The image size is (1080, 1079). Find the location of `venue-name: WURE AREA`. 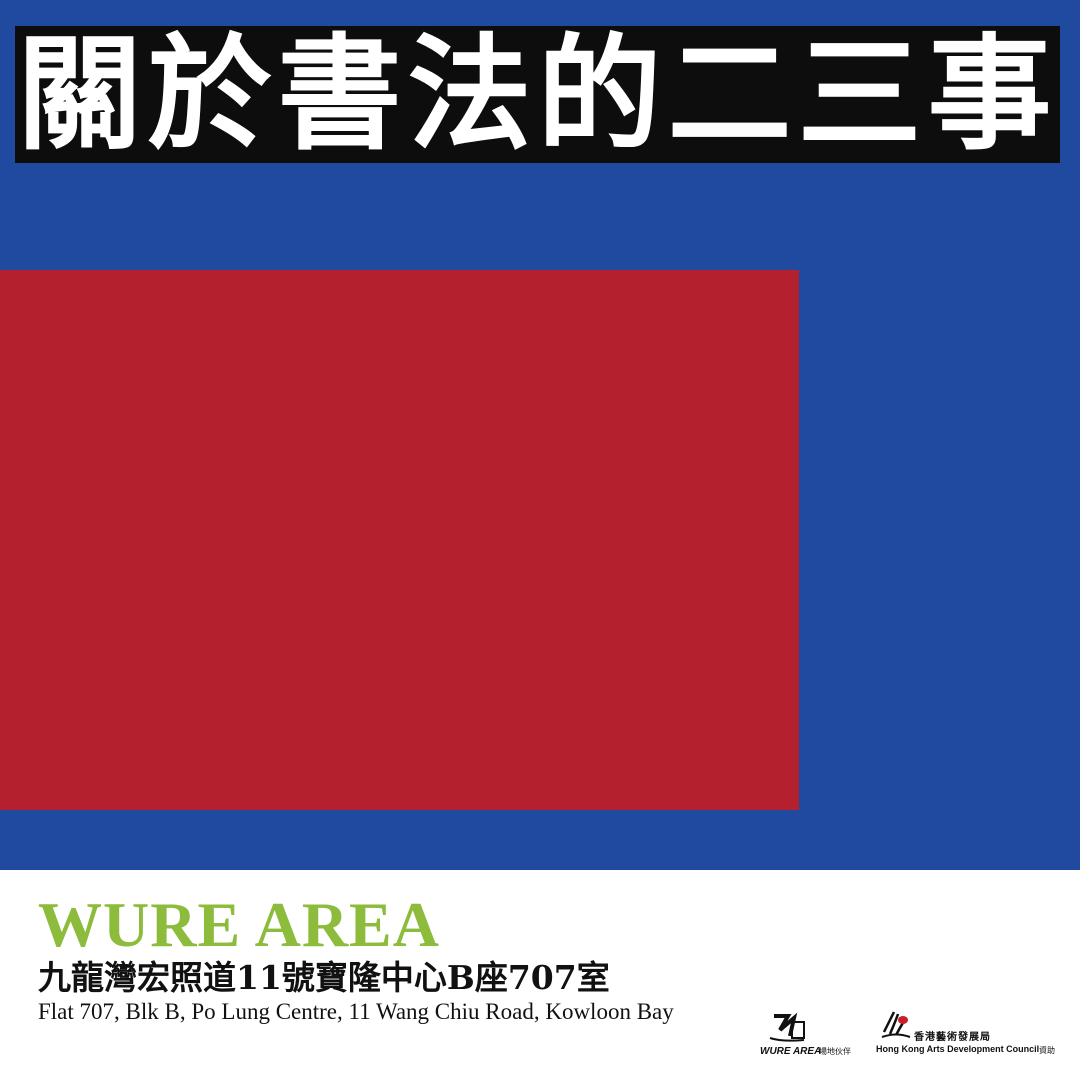

venue-name: WURE AREA is located at coordinates (239, 924).